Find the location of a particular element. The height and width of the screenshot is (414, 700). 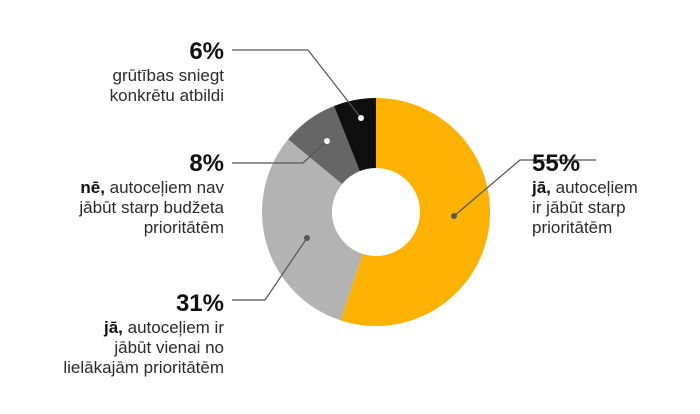

leader-dot-yes-top-priority is located at coordinates (307, 238).